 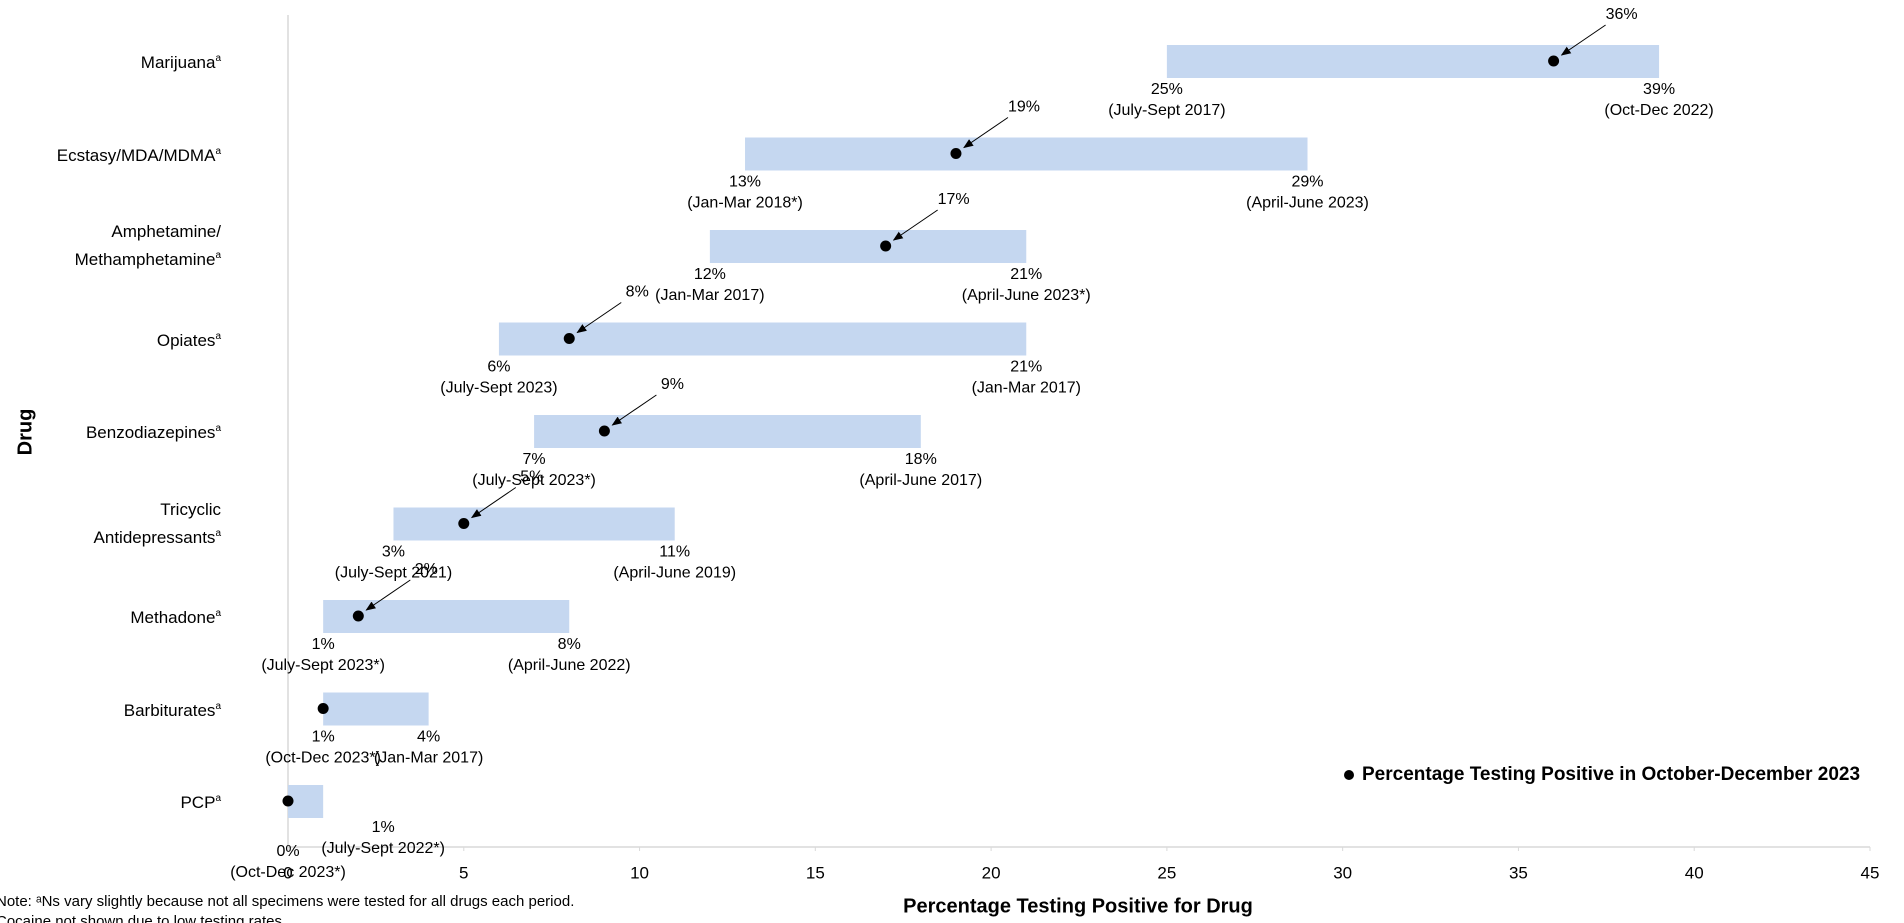 I want to click on high-value-label: 4%, so click(x=428, y=737).